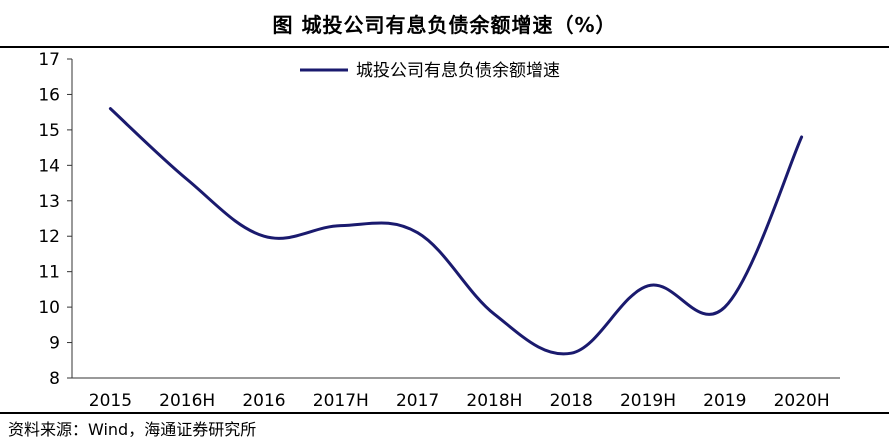  Describe the element at coordinates (49, 95) in the screenshot. I see `y-tick-label: 16` at that location.